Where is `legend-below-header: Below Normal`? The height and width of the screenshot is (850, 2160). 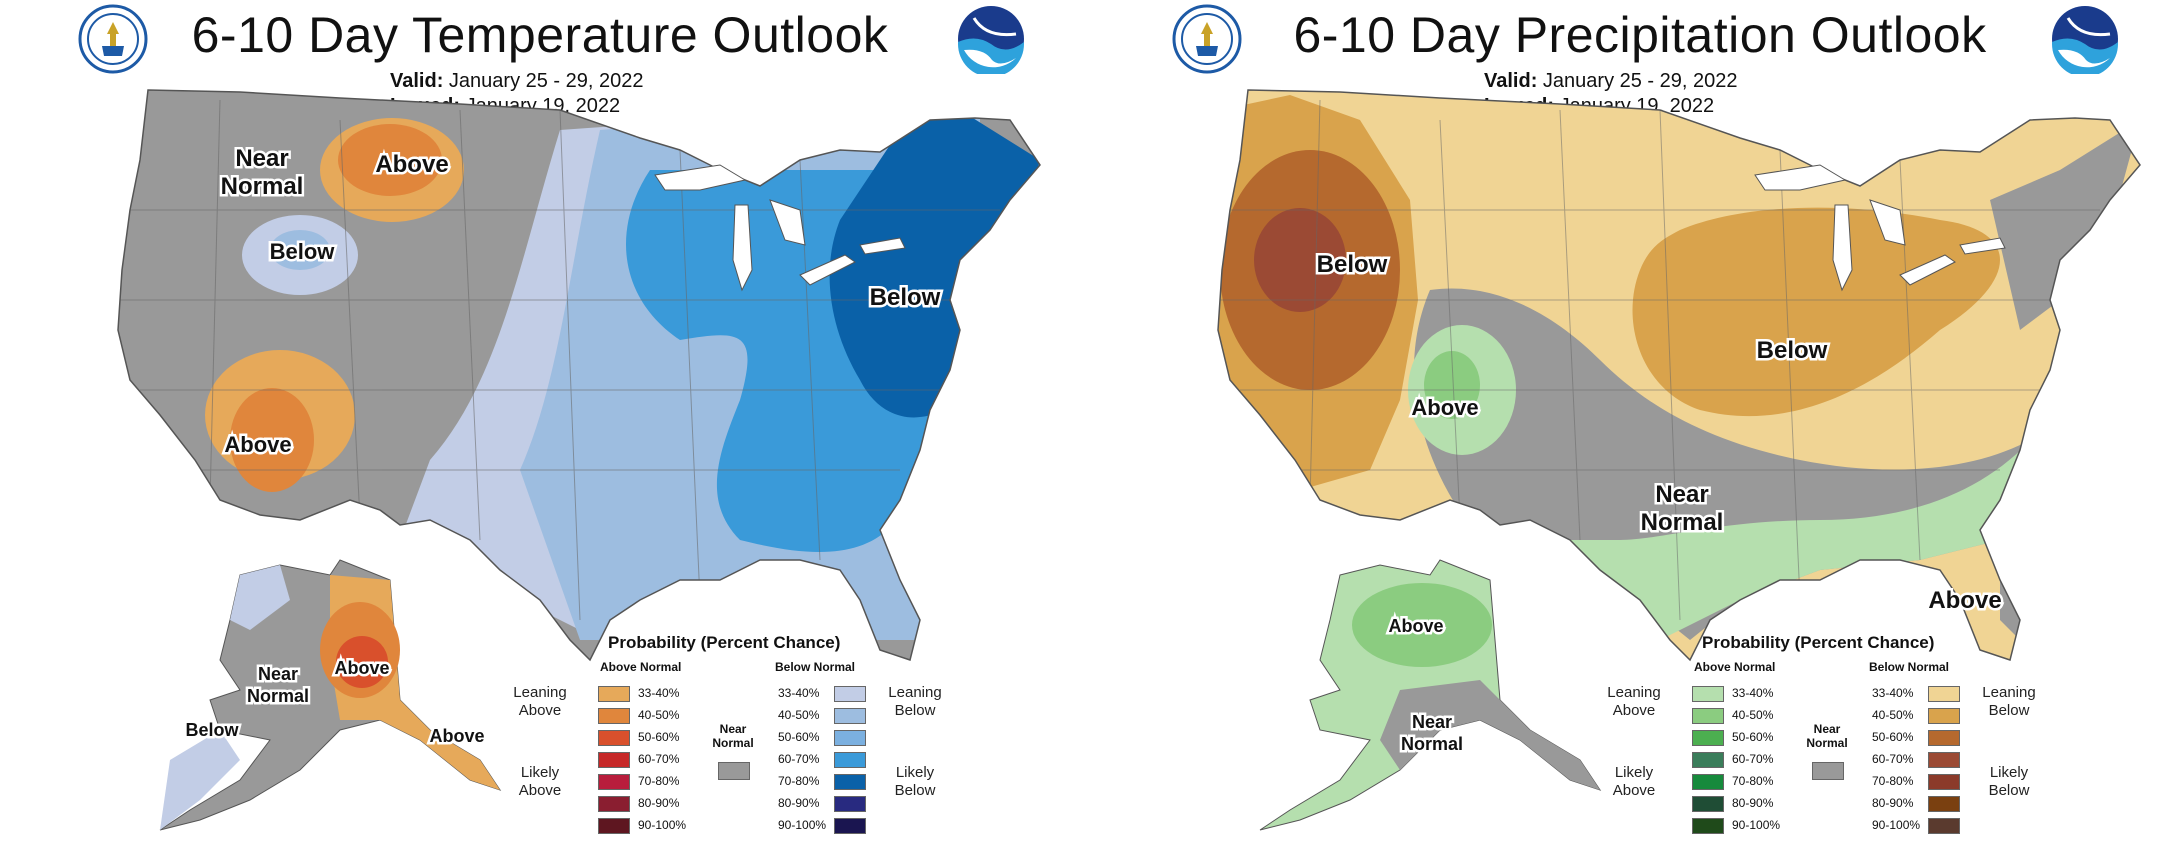 legend-below-header: Below Normal is located at coordinates (1909, 667).